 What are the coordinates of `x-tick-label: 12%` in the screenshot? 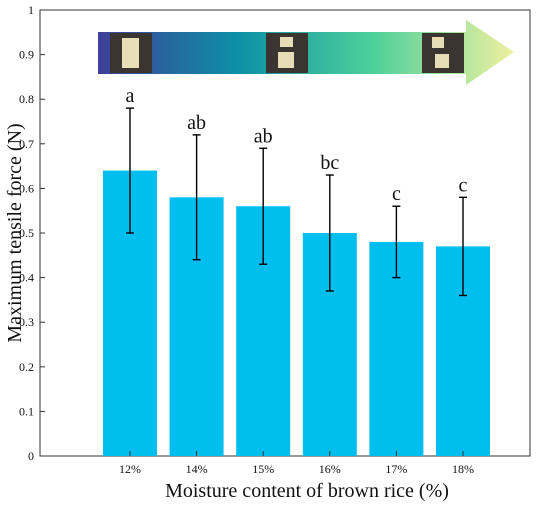 It's located at (130, 469).